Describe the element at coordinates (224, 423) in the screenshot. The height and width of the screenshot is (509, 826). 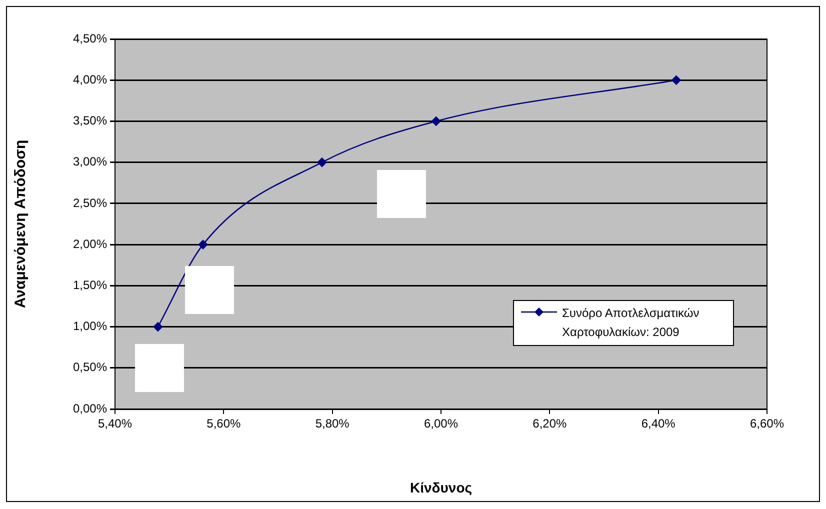
I see `x-tick-label: 5,60%` at that location.